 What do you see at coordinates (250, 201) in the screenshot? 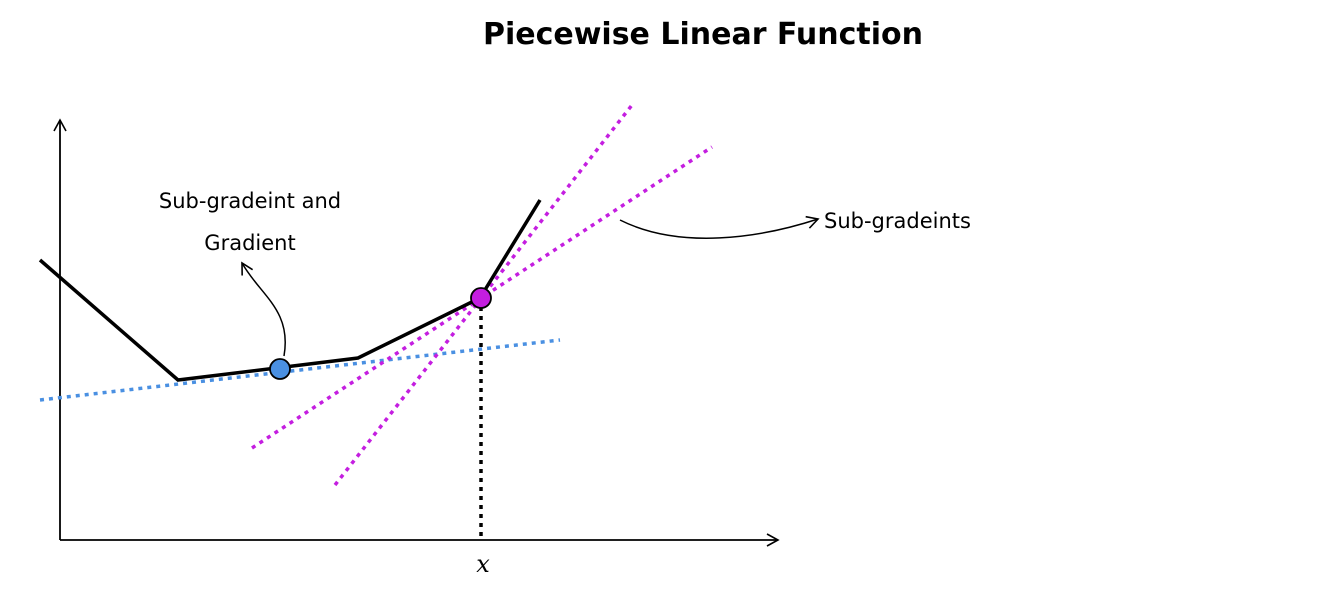
I see `annotation-left-line1: Sub-gradeint and` at bounding box center [250, 201].